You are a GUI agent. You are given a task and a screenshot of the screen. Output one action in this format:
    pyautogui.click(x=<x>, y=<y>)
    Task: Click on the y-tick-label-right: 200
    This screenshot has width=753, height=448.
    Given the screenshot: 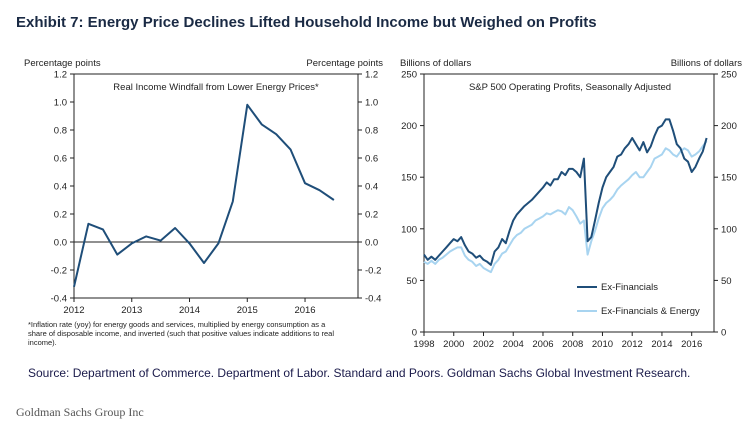 What is the action you would take?
    pyautogui.click(x=729, y=126)
    